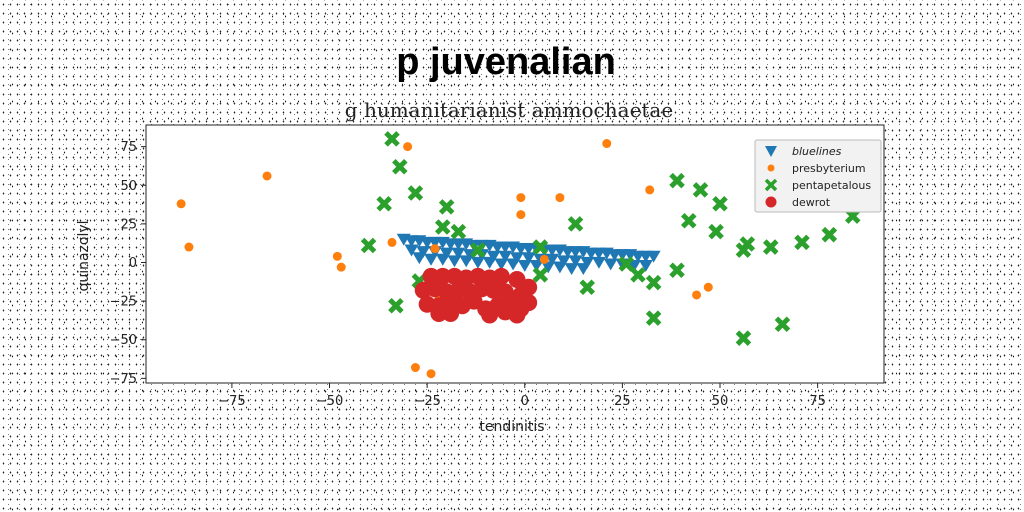  I want to click on legend-entry-presbyterium: presbyterium, so click(816, 168).